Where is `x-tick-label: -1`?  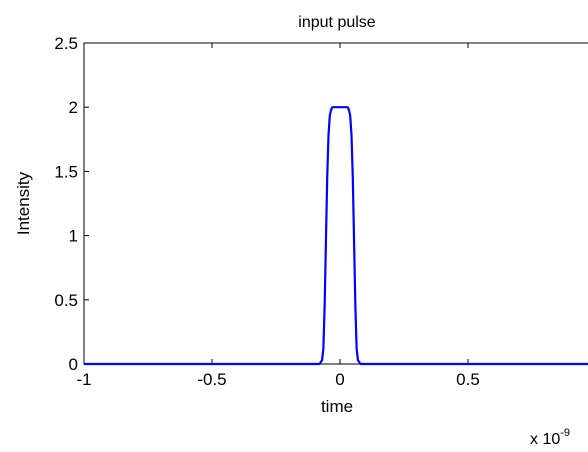 x-tick-label: -1 is located at coordinates (83, 379).